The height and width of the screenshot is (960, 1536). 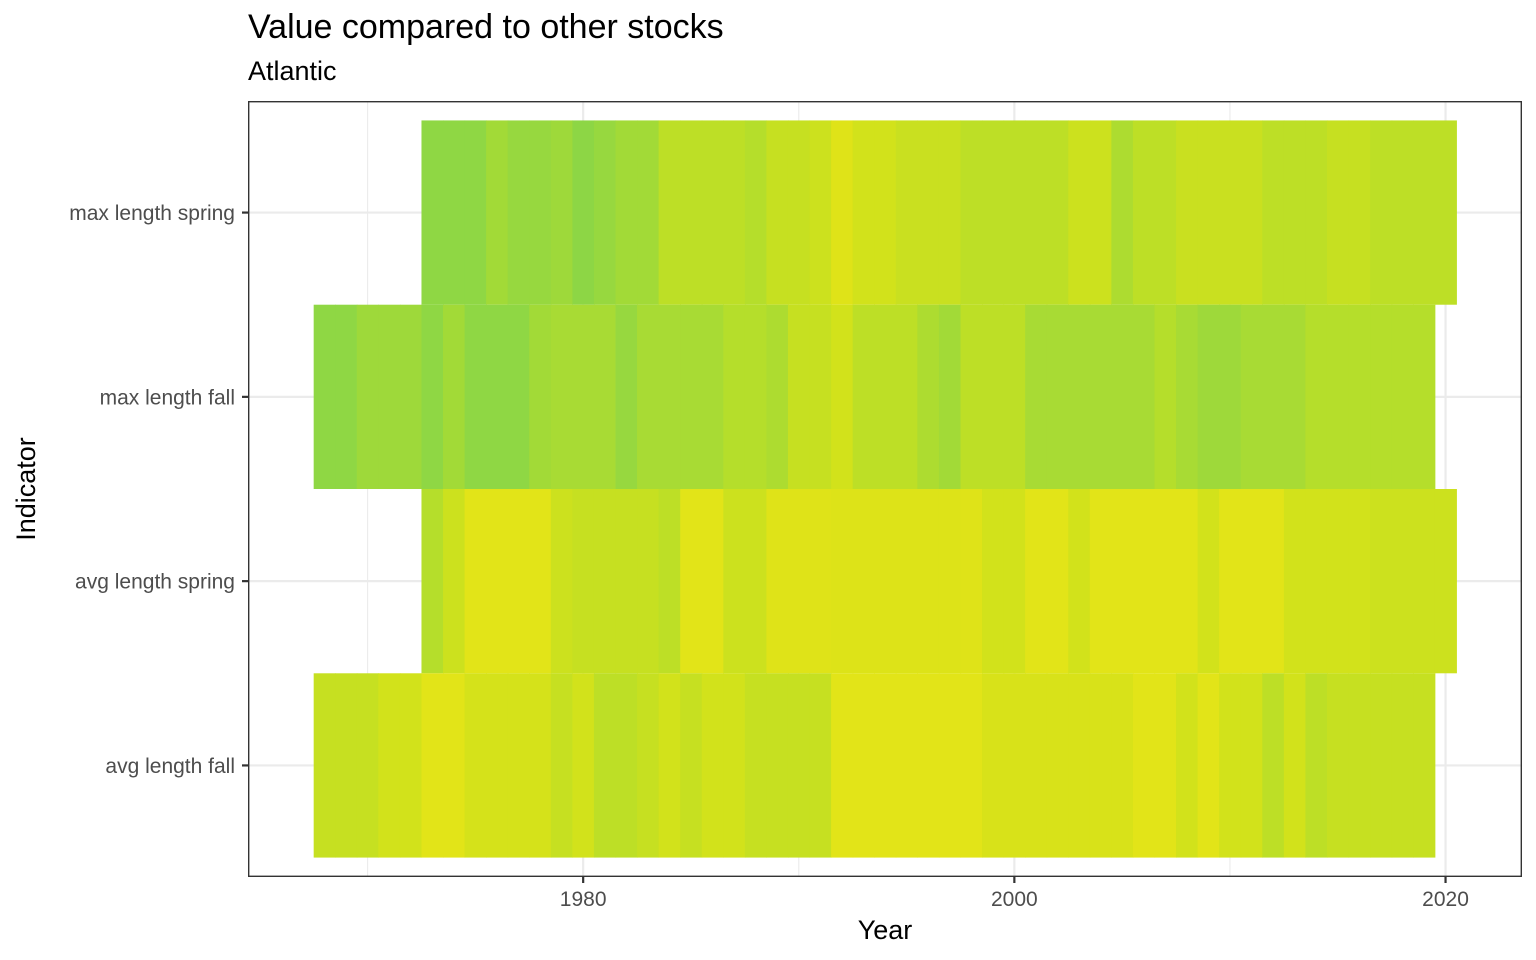 What do you see at coordinates (152, 213) in the screenshot?
I see `y-tick-label: max length spring` at bounding box center [152, 213].